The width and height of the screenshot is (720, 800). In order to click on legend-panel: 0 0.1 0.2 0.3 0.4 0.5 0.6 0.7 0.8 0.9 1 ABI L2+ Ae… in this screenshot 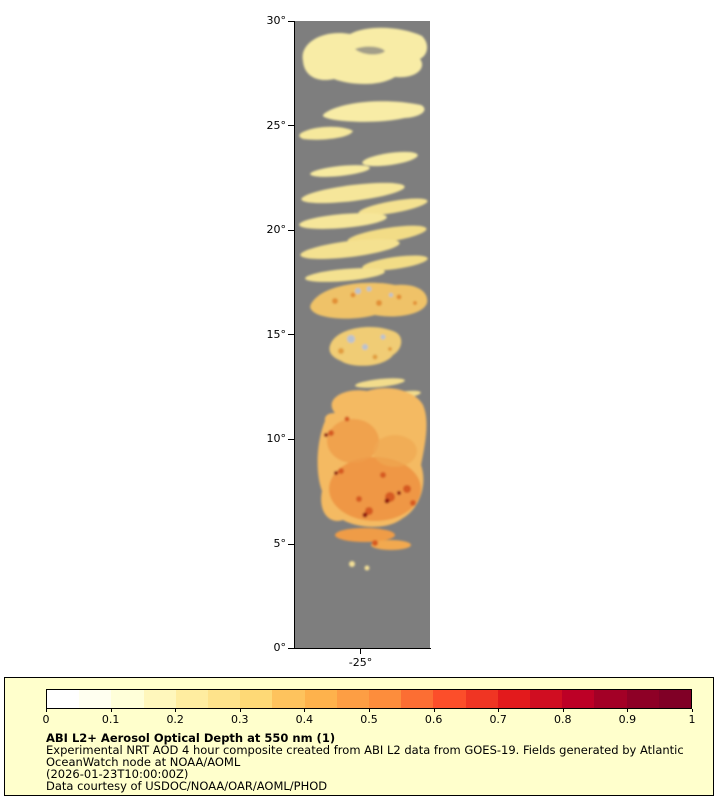, I will do `click(359, 736)`.